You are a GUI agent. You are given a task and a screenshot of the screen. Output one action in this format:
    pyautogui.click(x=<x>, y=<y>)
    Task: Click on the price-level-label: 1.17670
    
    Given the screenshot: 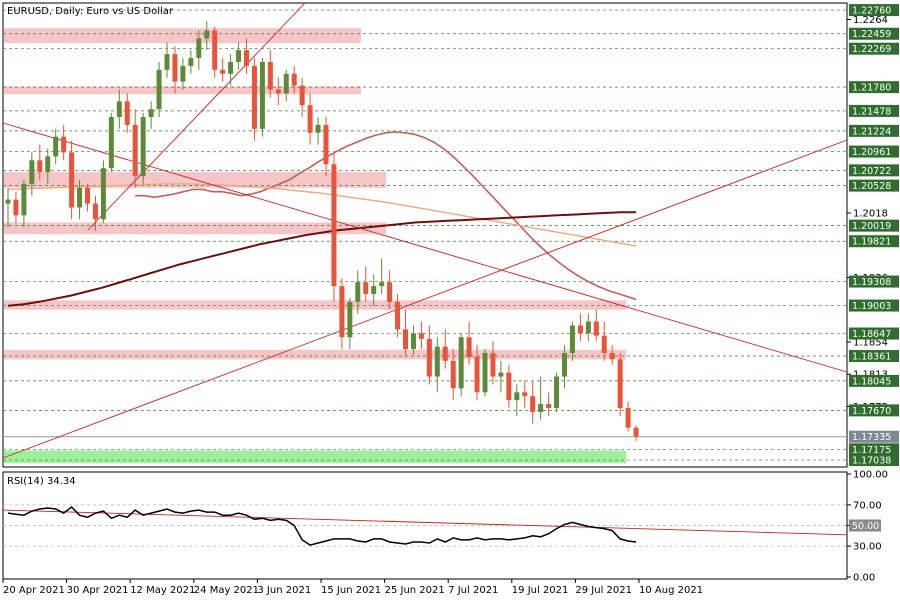 What is the action you would take?
    pyautogui.click(x=871, y=411)
    